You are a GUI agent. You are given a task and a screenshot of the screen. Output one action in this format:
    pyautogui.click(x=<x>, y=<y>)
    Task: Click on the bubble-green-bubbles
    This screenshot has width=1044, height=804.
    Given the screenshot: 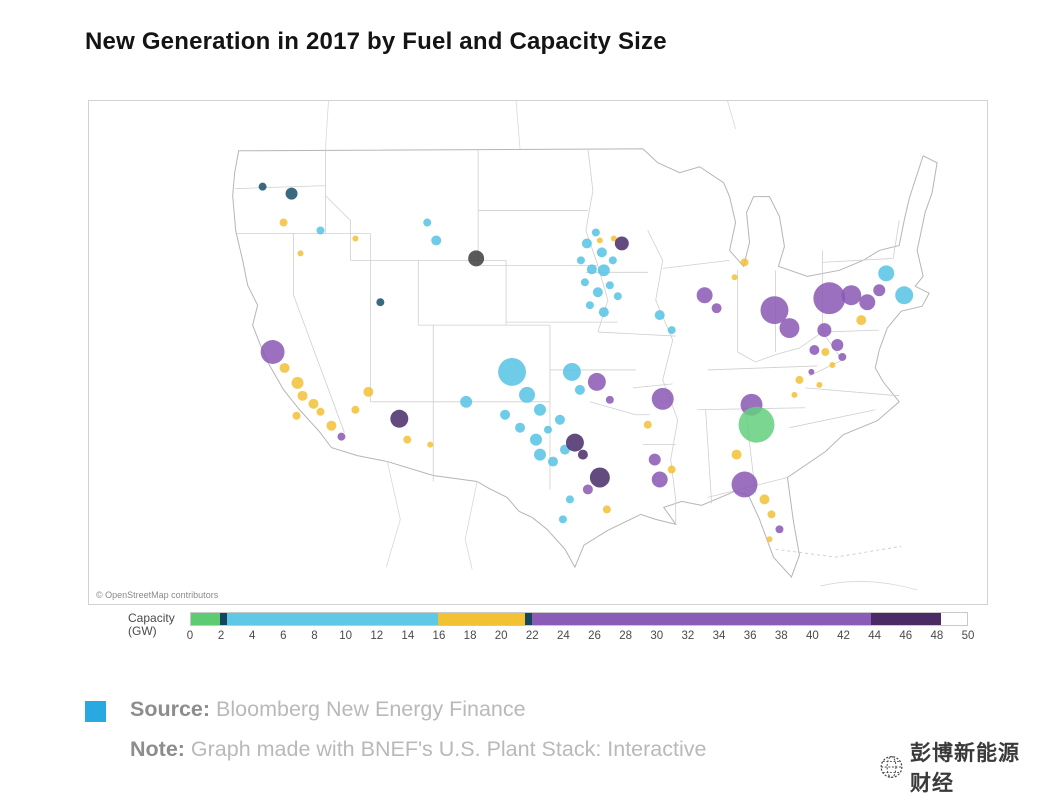 What is the action you would take?
    pyautogui.click(x=756, y=424)
    